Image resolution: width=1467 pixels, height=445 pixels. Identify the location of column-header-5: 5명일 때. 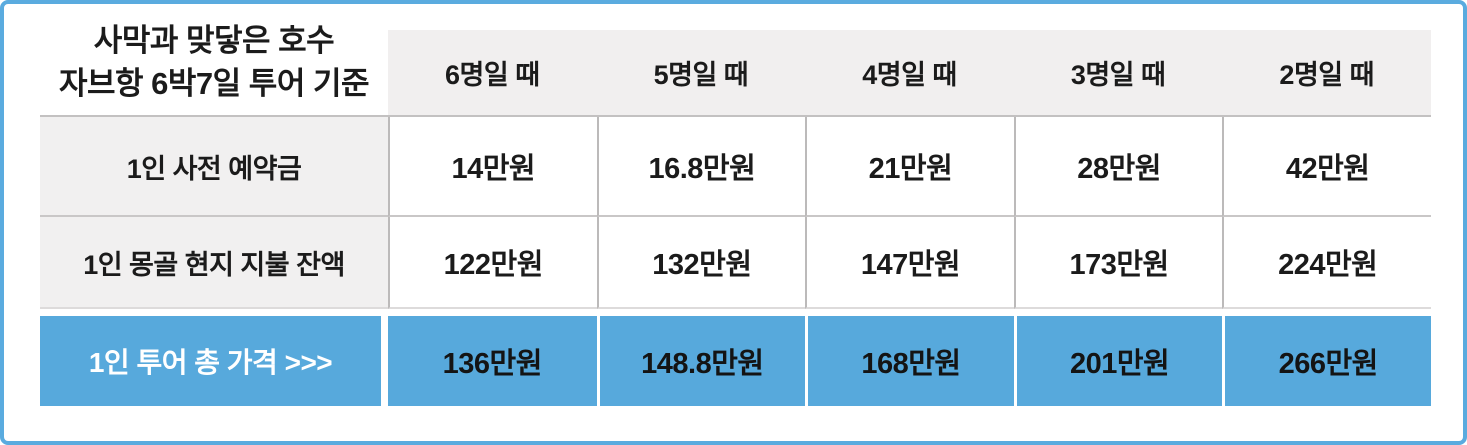
(701, 62).